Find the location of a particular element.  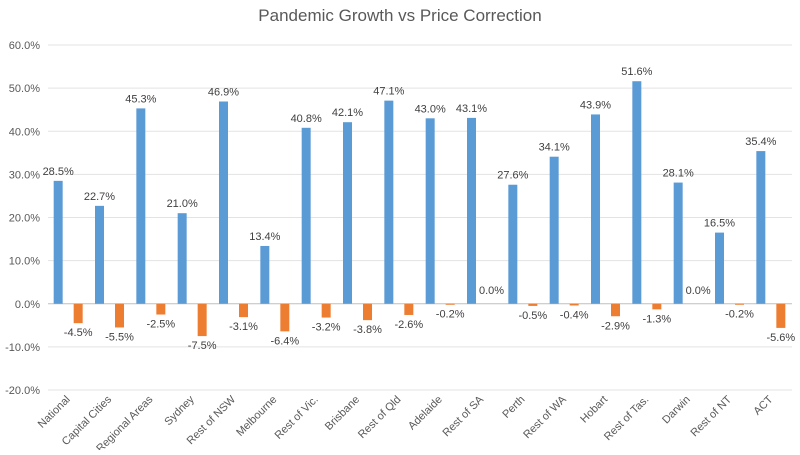

y-tick-label: 50.0% is located at coordinates (24, 89).